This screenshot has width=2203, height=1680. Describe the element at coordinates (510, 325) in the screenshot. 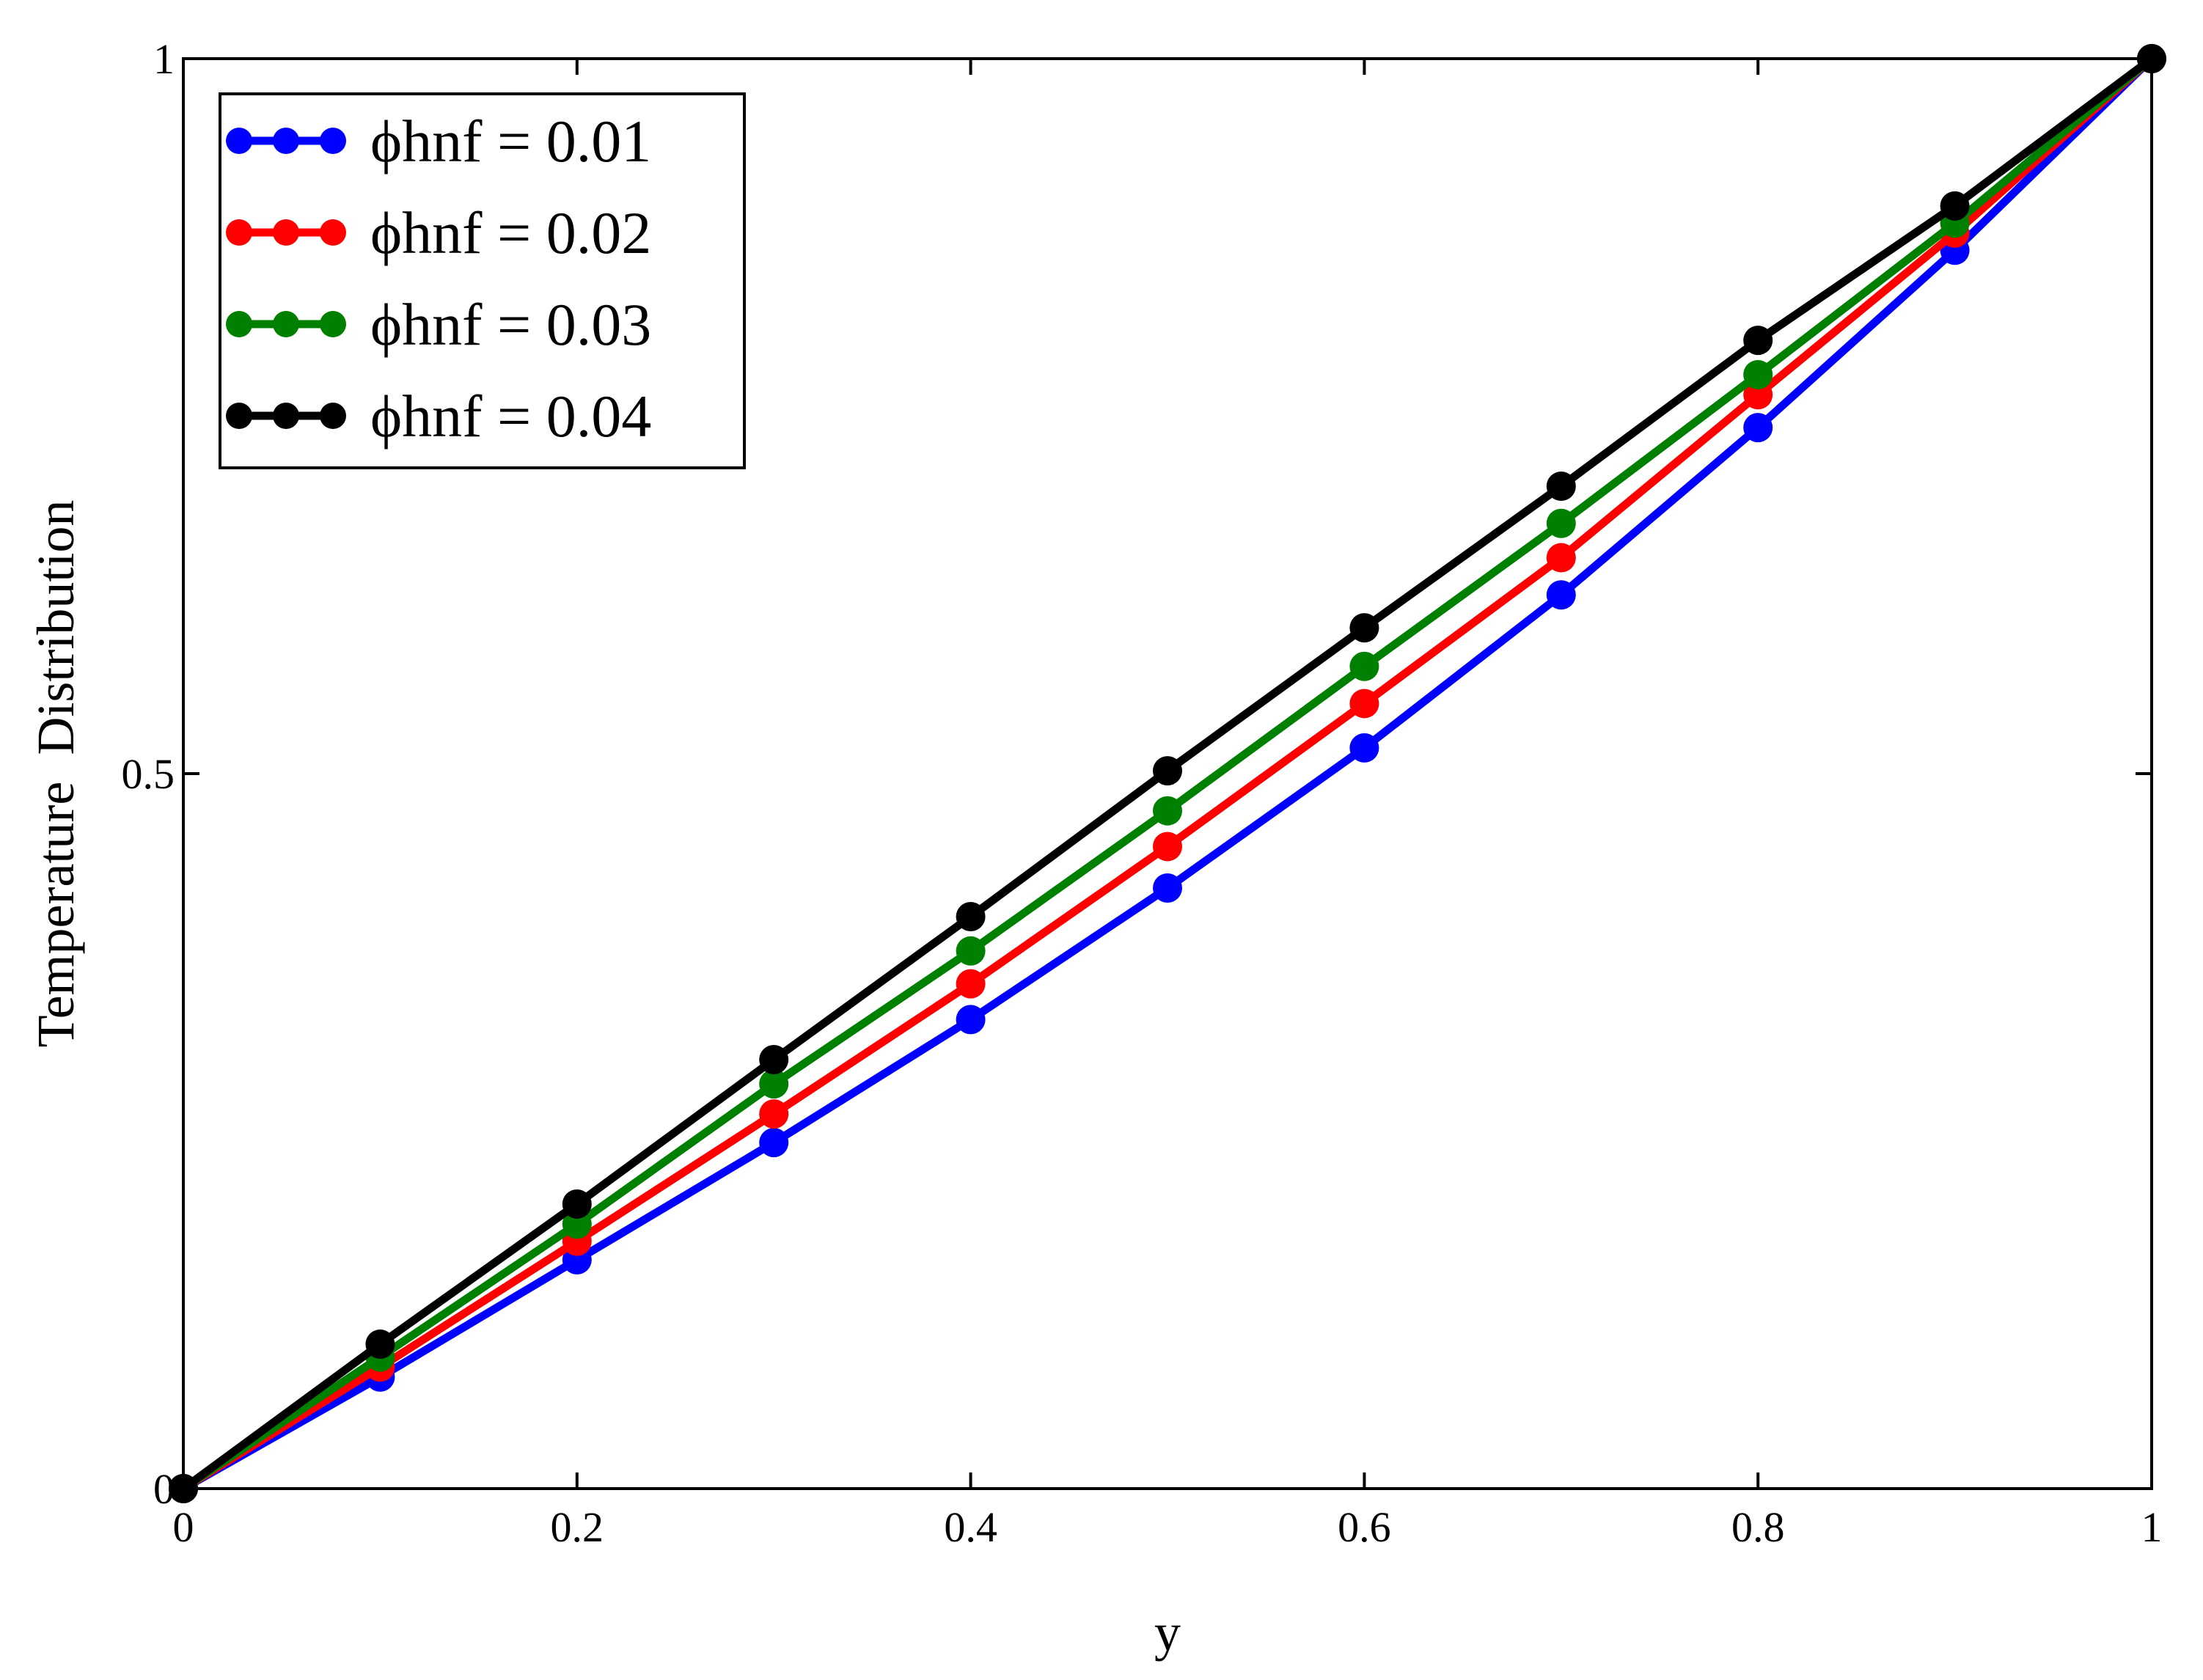

I see `legend-label-3: ϕhnf = 0.03` at that location.